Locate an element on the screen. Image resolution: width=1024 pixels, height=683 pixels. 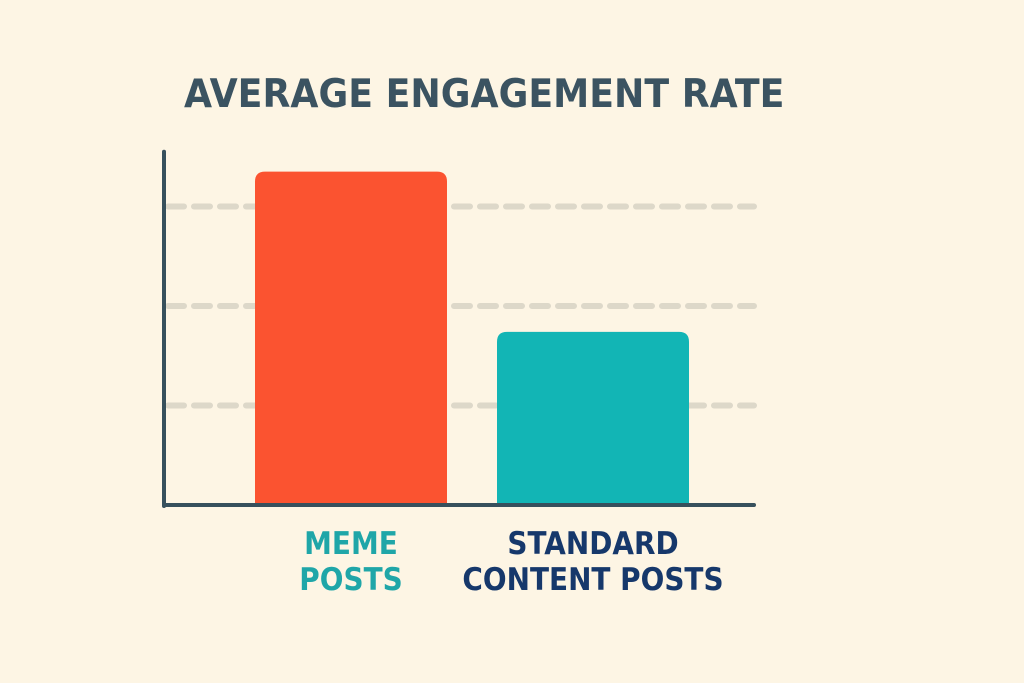
x-label-line: STANDARD is located at coordinates (593, 544).